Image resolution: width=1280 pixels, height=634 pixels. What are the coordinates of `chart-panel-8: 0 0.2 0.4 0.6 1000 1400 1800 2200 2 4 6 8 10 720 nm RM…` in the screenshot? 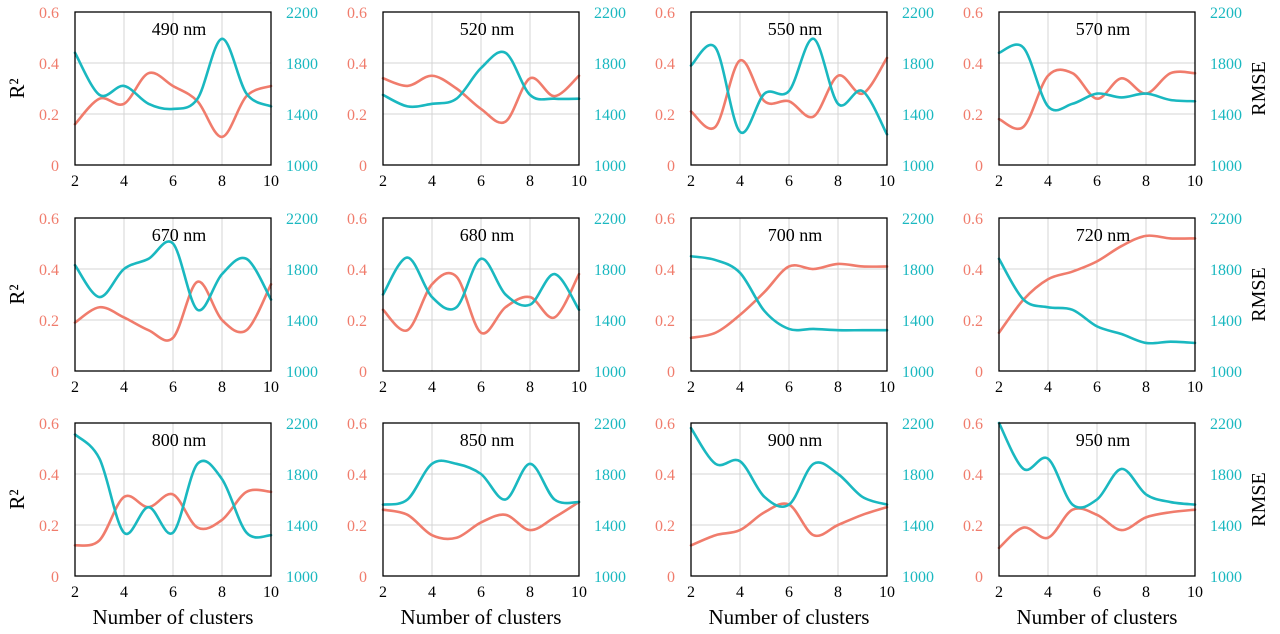 It's located at (1116, 303).